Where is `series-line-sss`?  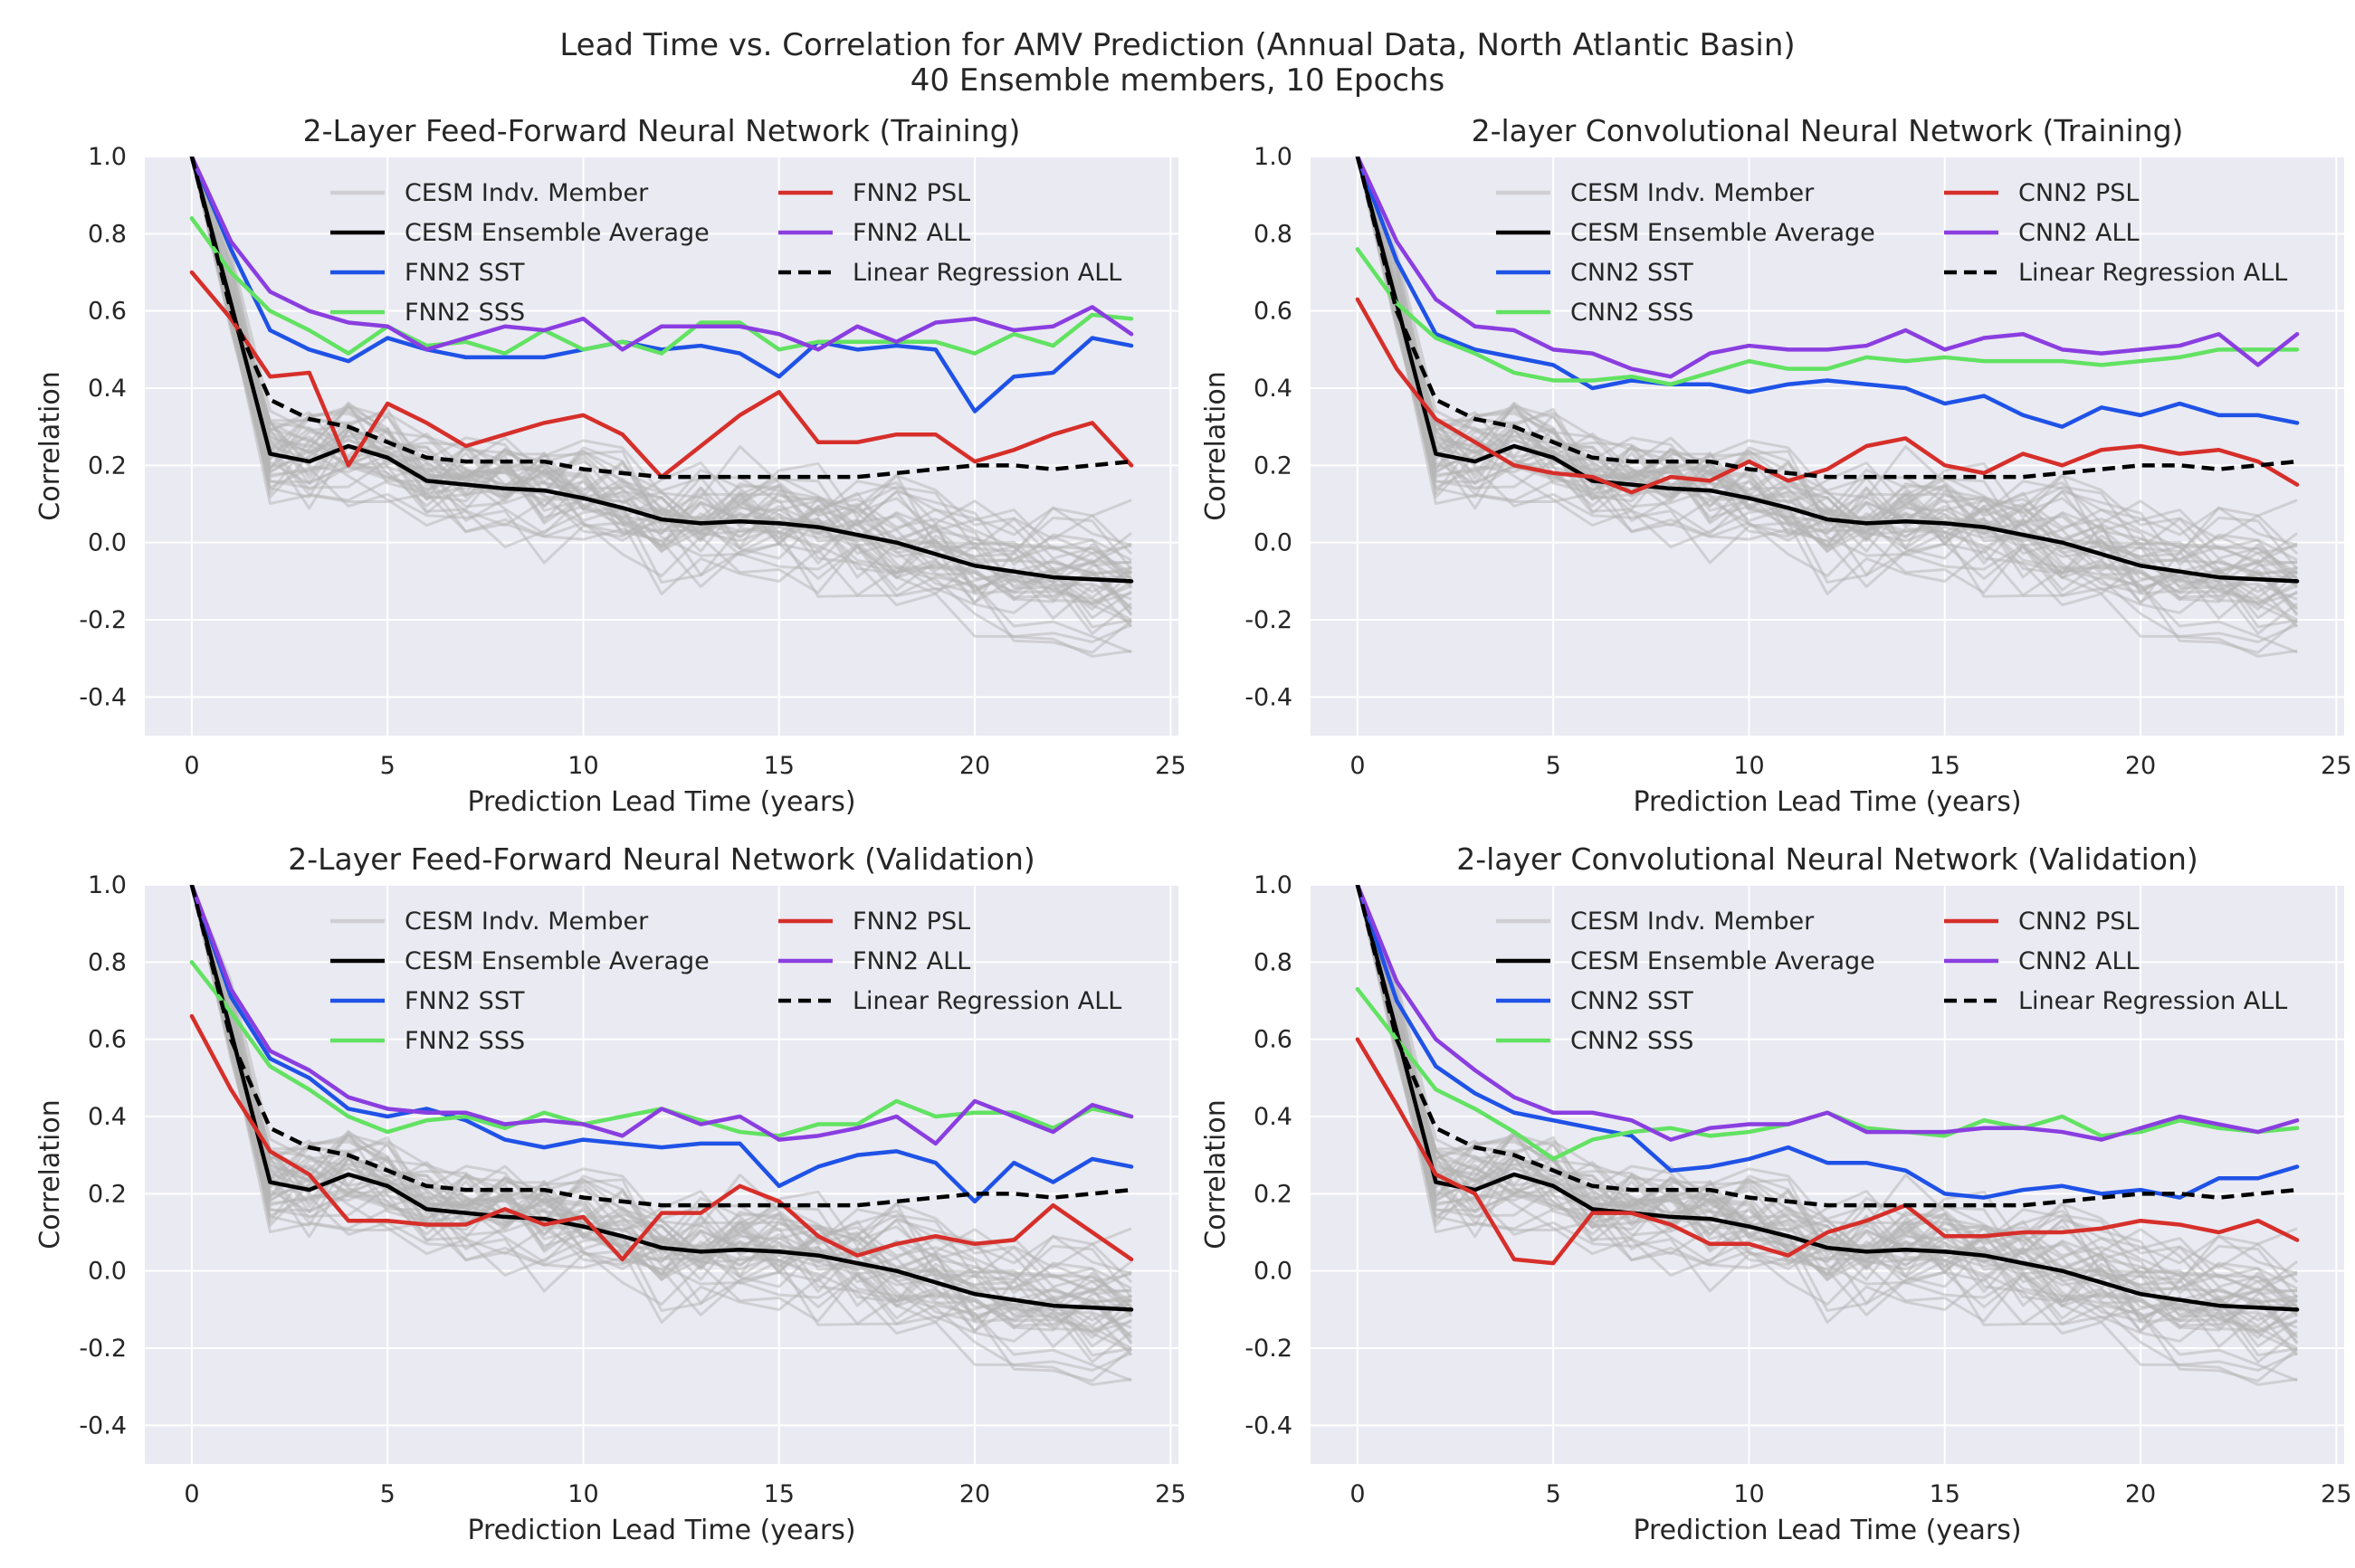 series-line-sss is located at coordinates (1827, 317).